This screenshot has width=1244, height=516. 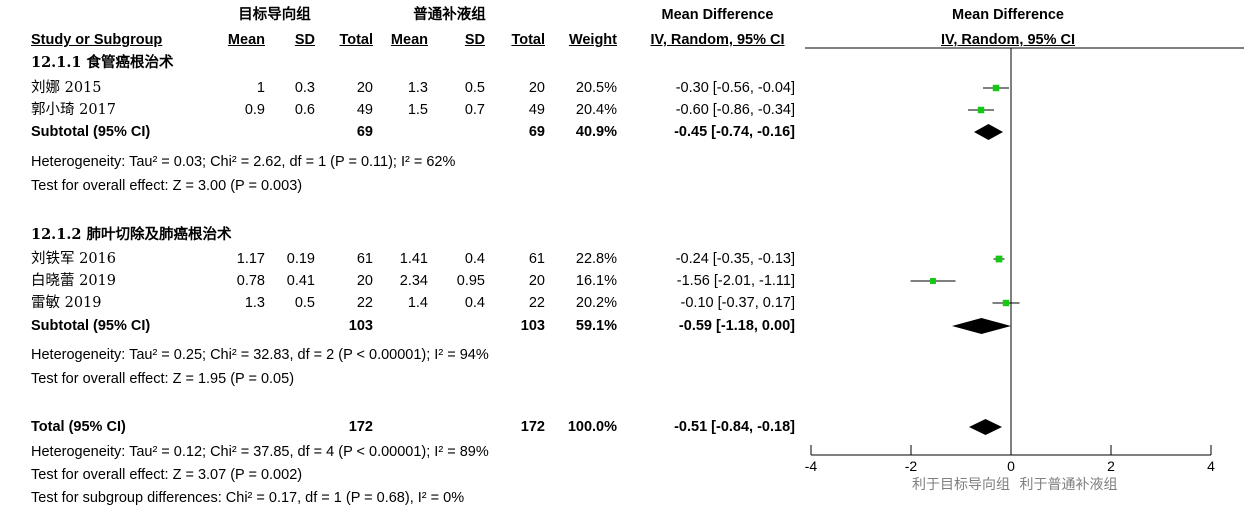 I want to click on mean1-header: Mean, so click(x=246, y=40).